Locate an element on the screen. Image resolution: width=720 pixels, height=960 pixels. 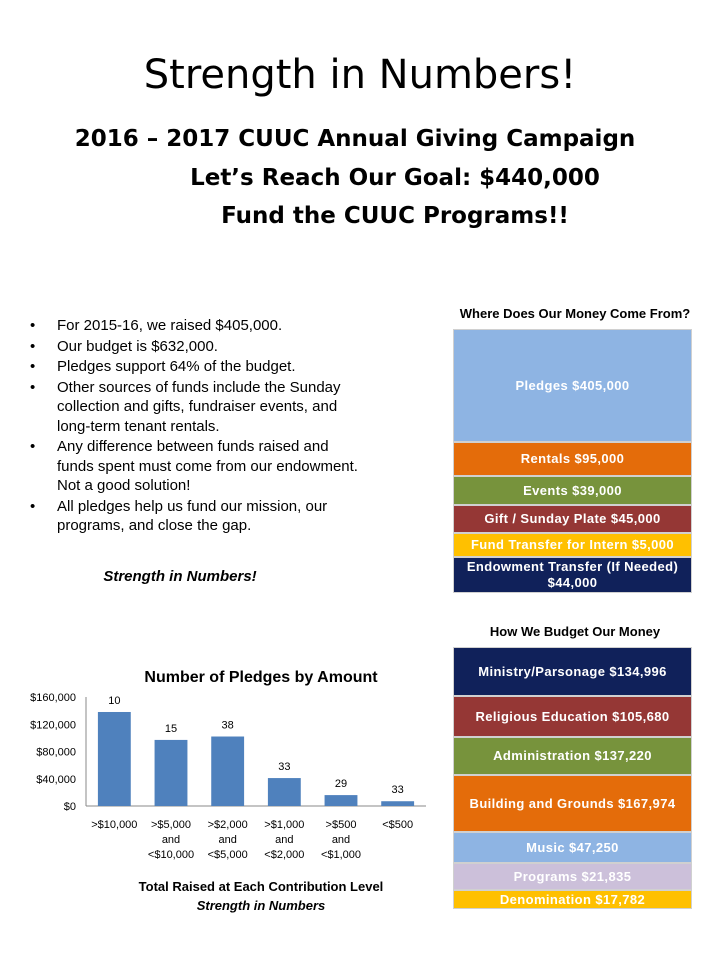
y-tick-label: $0 is located at coordinates (70, 807).